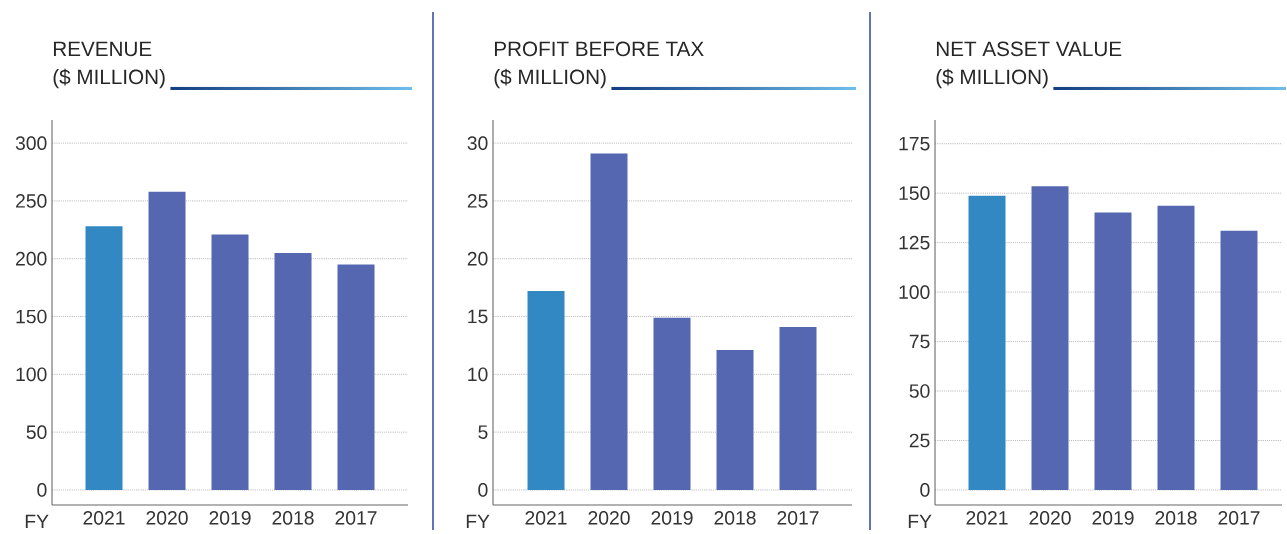  I want to click on chart-title: NET ASSET VALUE, so click(1029, 49).